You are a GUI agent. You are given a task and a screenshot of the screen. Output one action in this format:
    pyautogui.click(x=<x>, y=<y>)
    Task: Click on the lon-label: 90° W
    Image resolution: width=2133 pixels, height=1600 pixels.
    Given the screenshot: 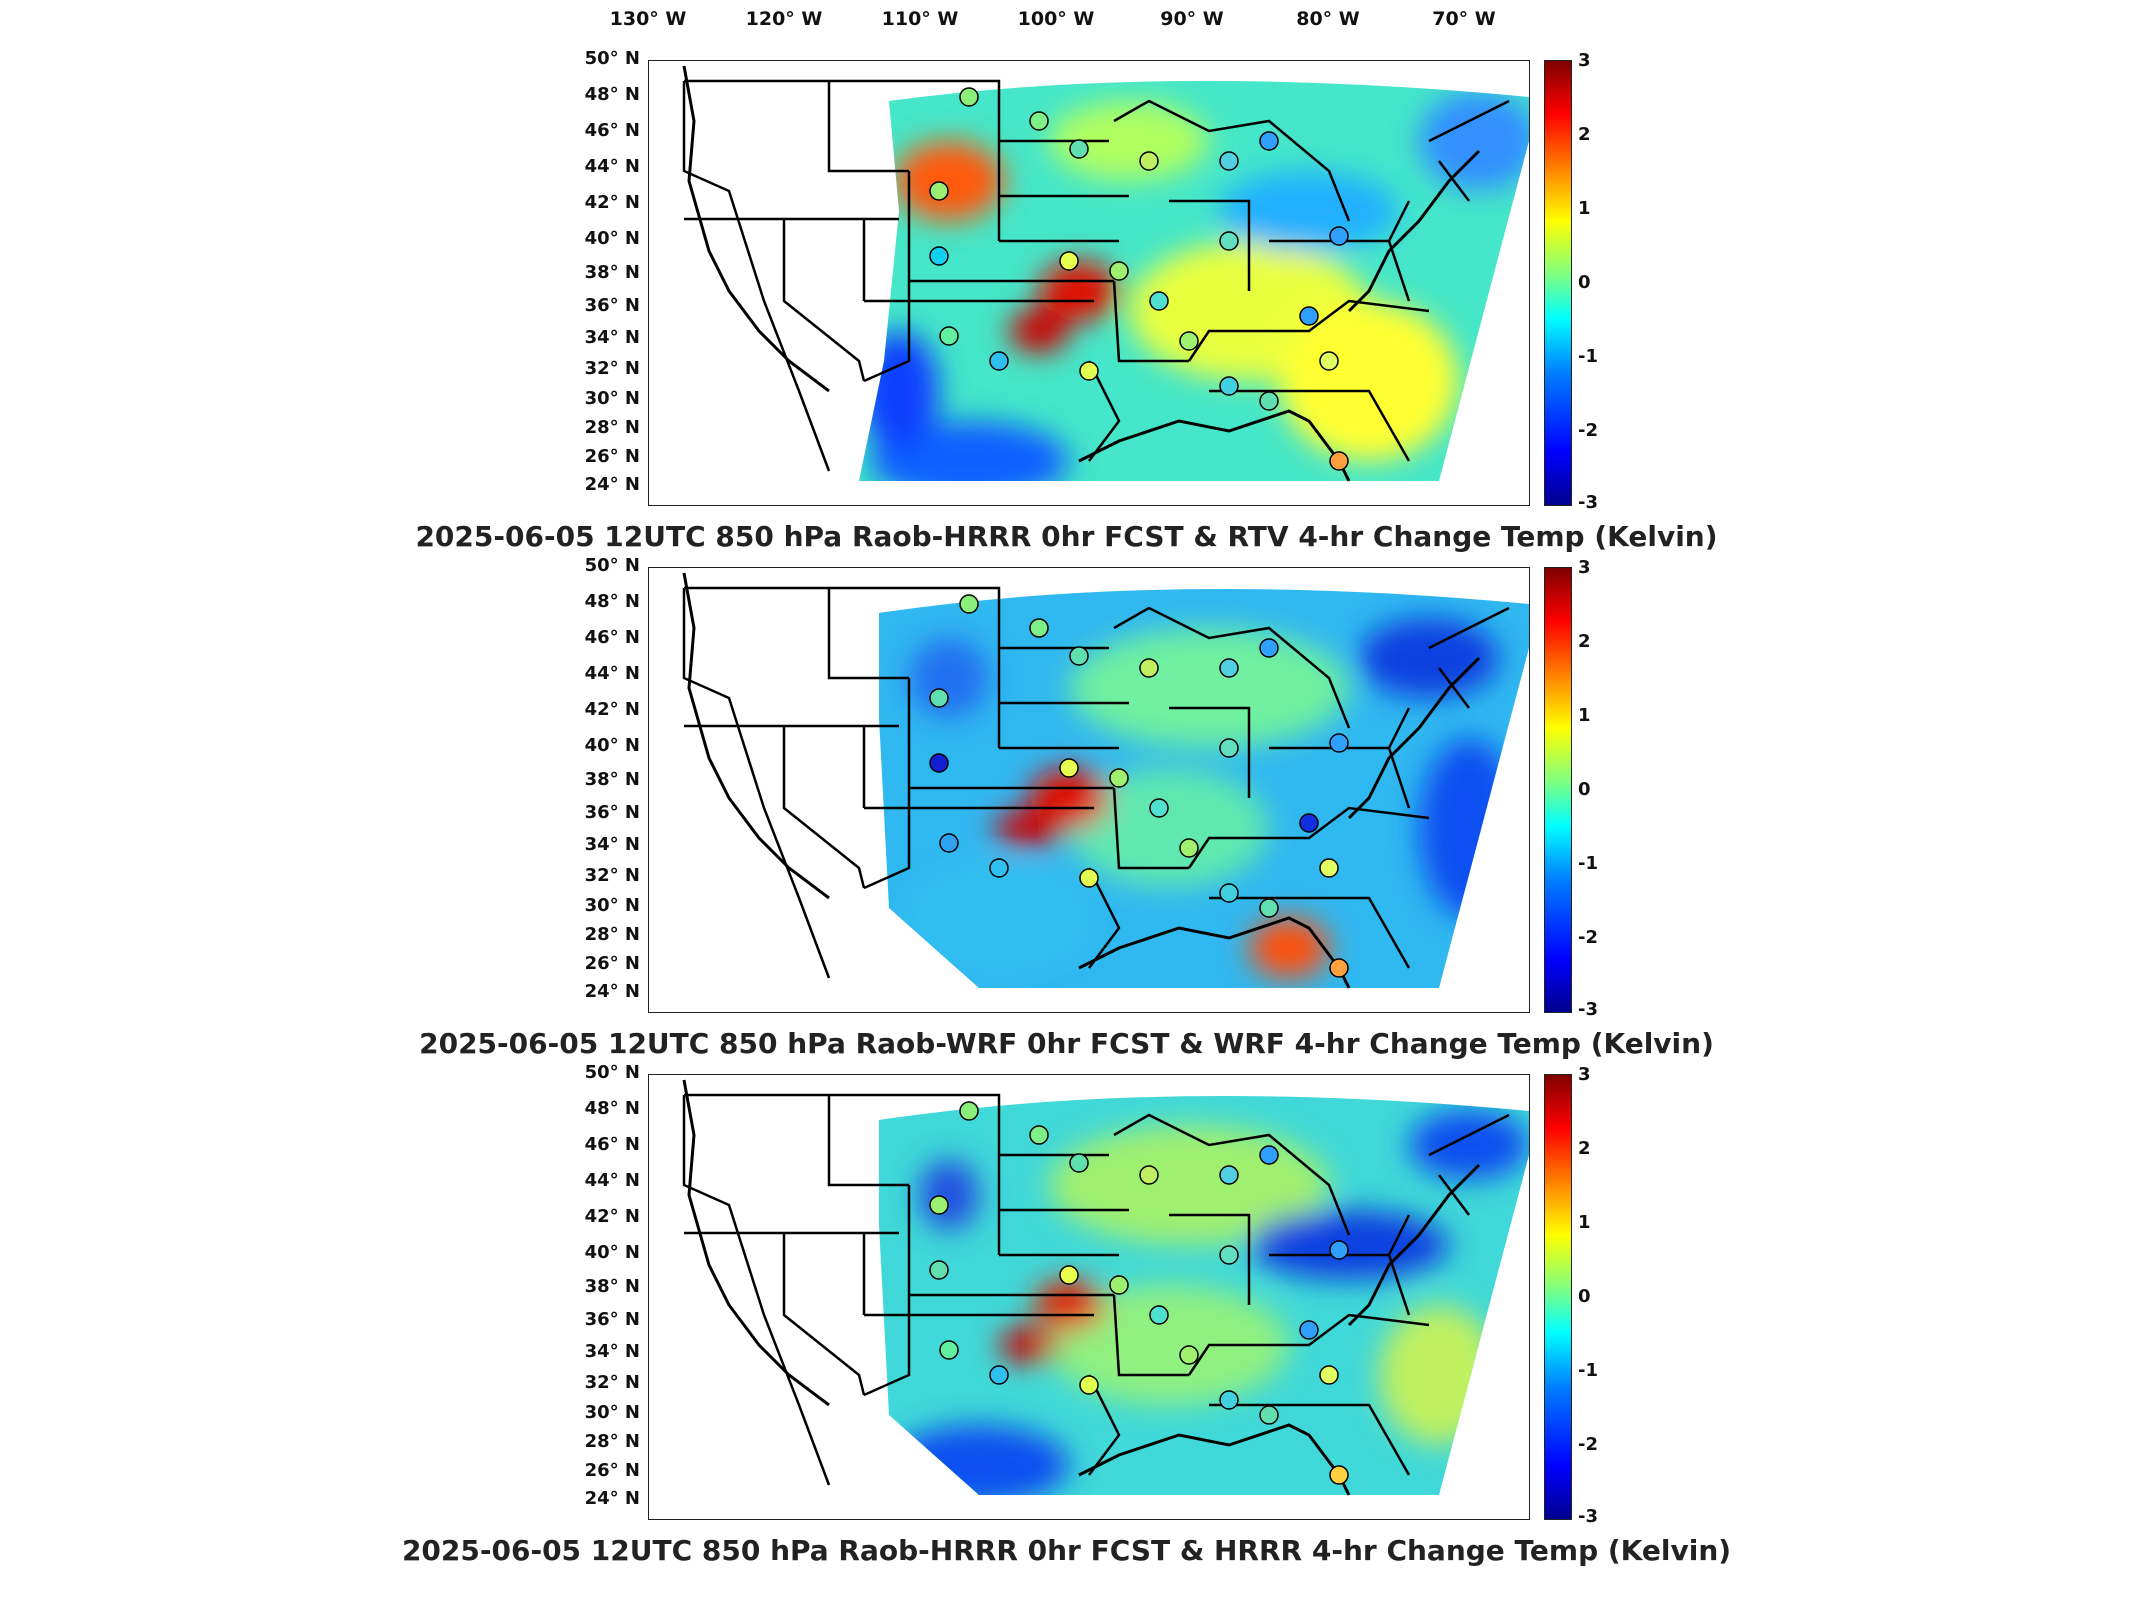 What is the action you would take?
    pyautogui.click(x=1192, y=19)
    